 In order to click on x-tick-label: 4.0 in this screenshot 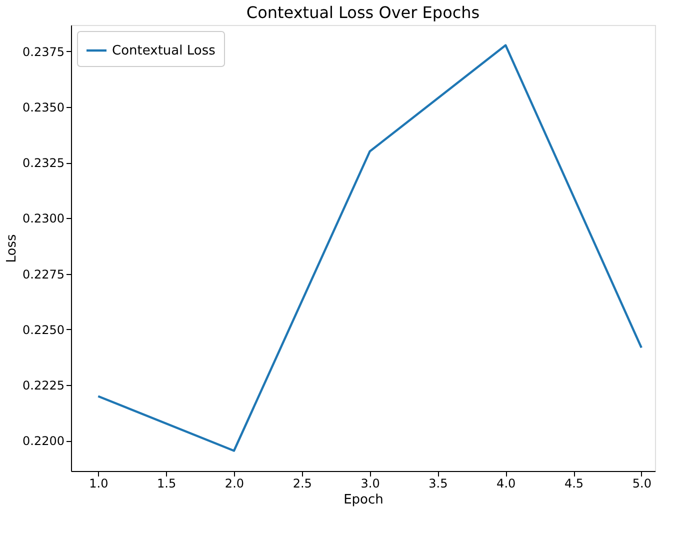, I will do `click(506, 483)`.